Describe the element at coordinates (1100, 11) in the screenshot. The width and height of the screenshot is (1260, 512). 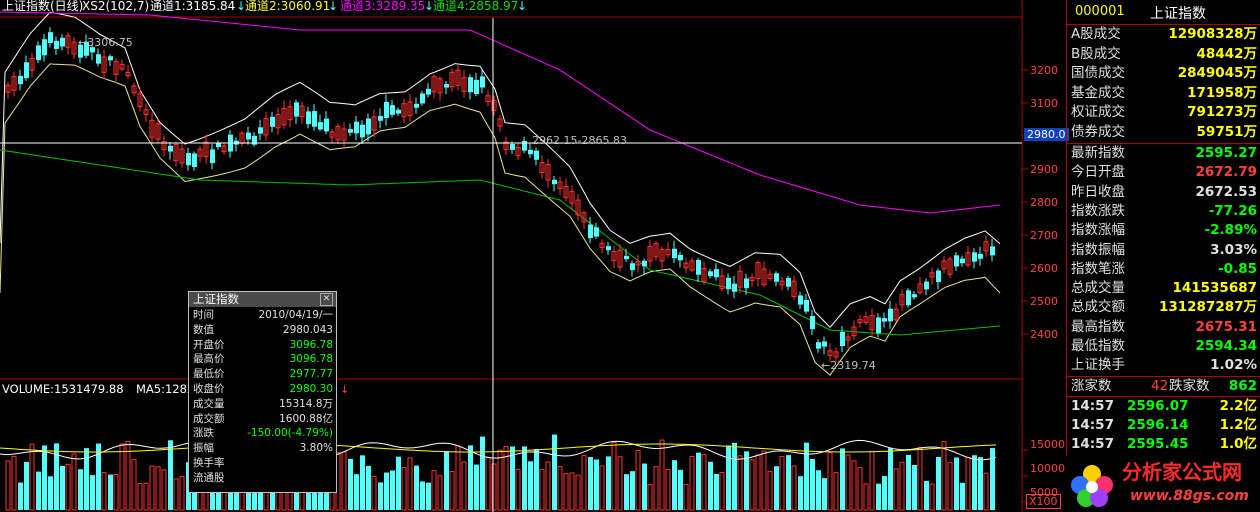
I see `stock-code: 000001` at that location.